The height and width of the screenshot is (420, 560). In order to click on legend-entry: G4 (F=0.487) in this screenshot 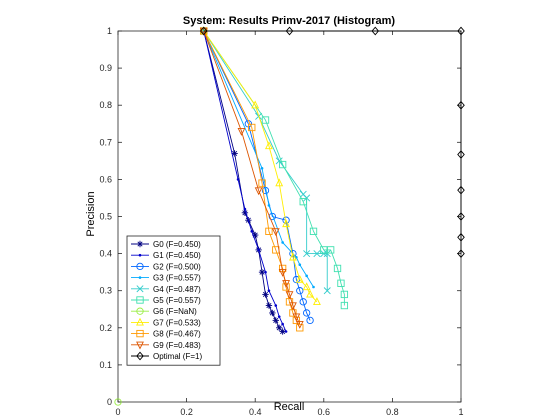, I will do `click(166, 289)`.